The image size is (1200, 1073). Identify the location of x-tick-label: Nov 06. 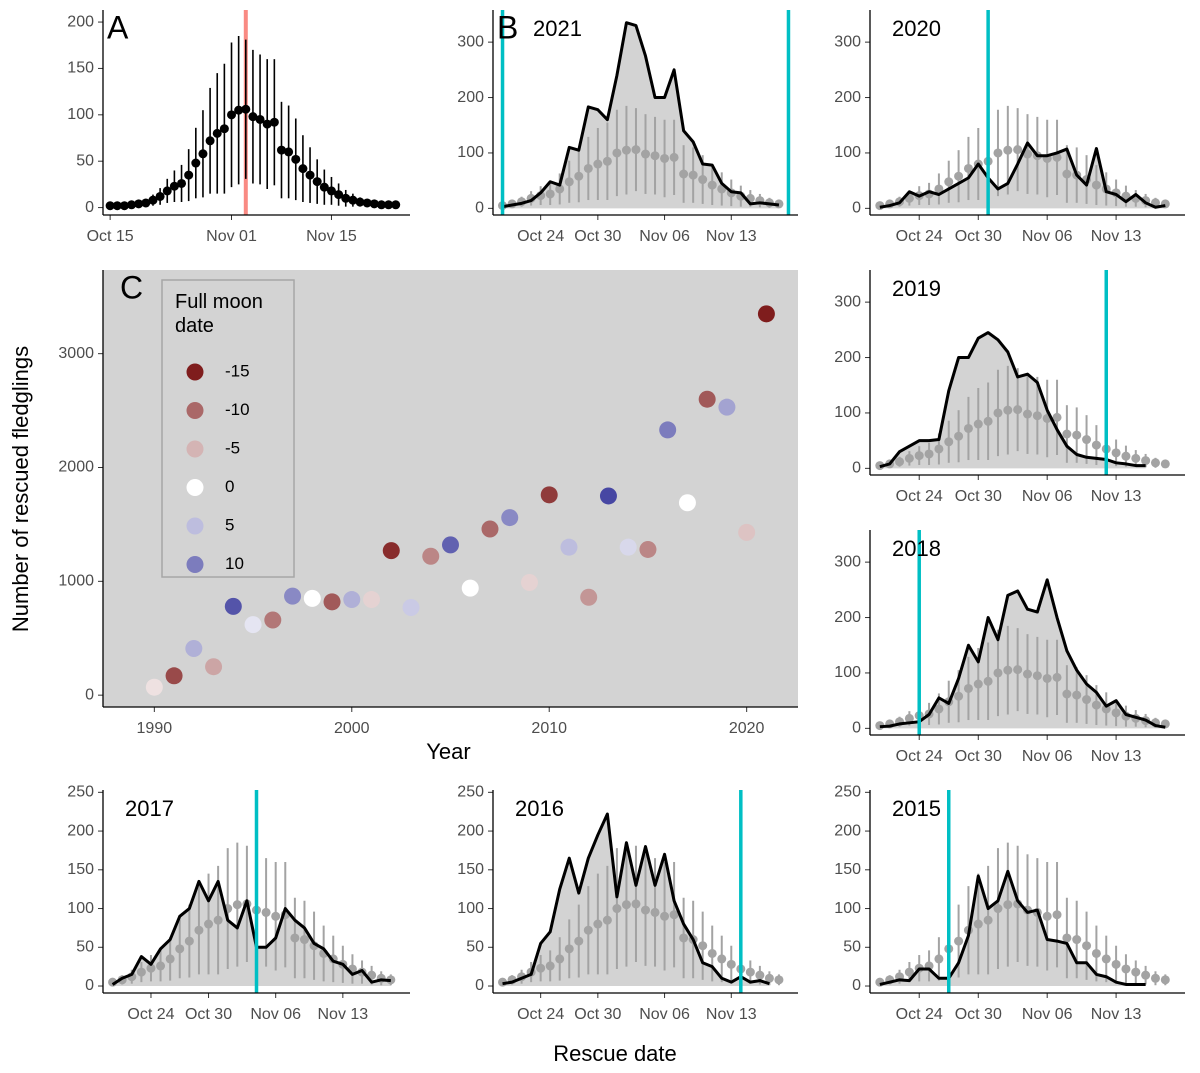
(1047, 236).